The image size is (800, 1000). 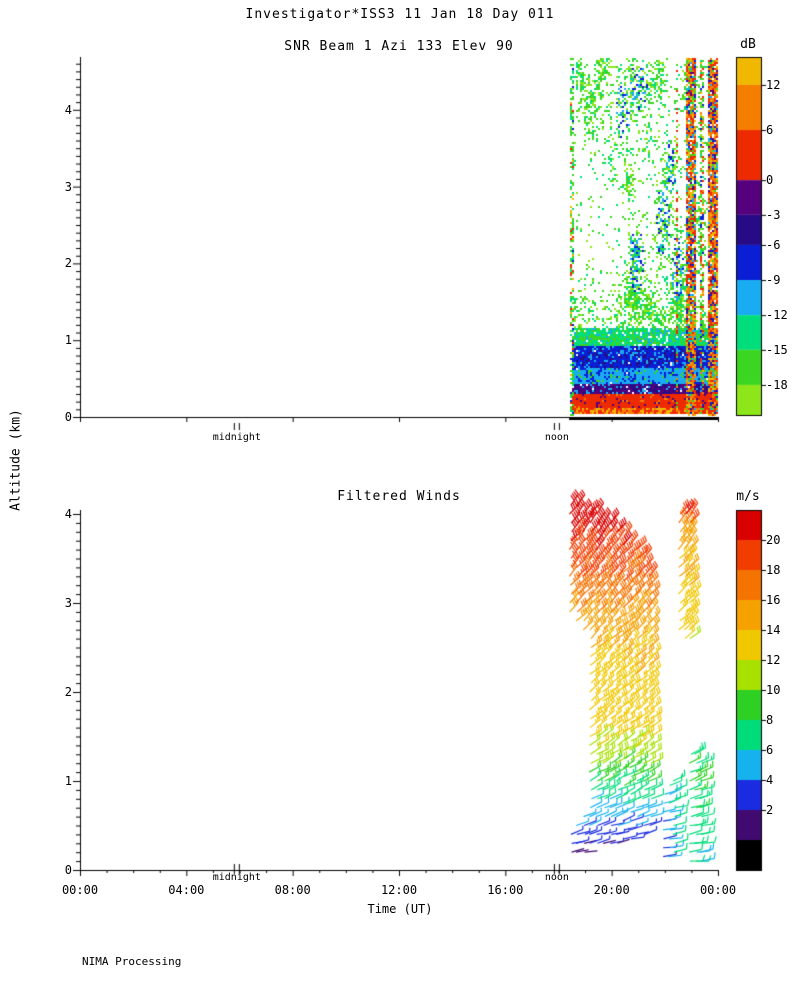 I want to click on snr-y-tick-label: 3, so click(x=68, y=186).